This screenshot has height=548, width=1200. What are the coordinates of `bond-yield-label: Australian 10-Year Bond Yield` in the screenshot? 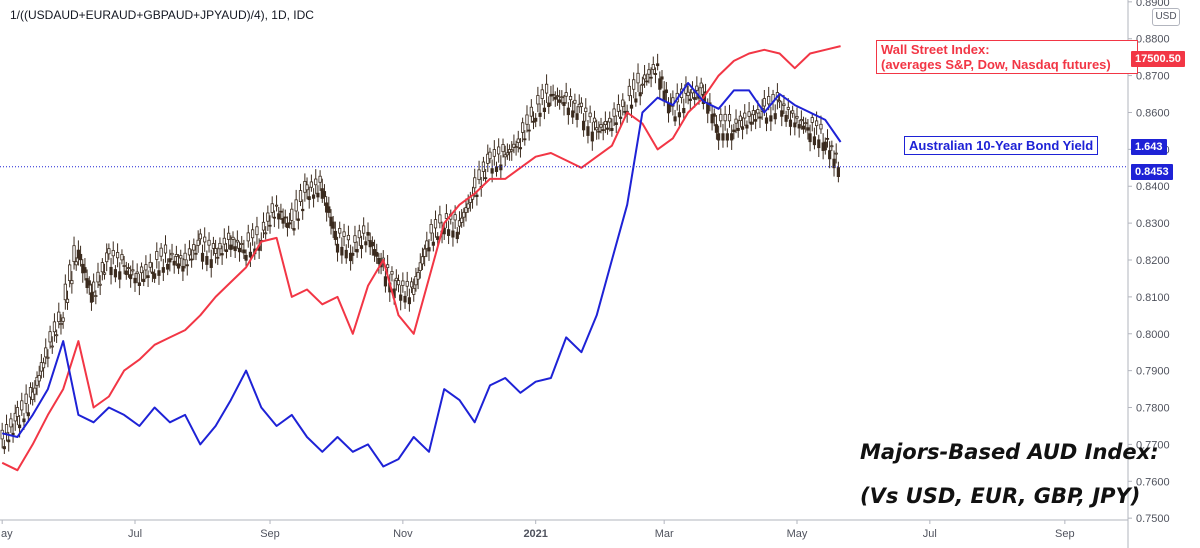 It's located at (1001, 145).